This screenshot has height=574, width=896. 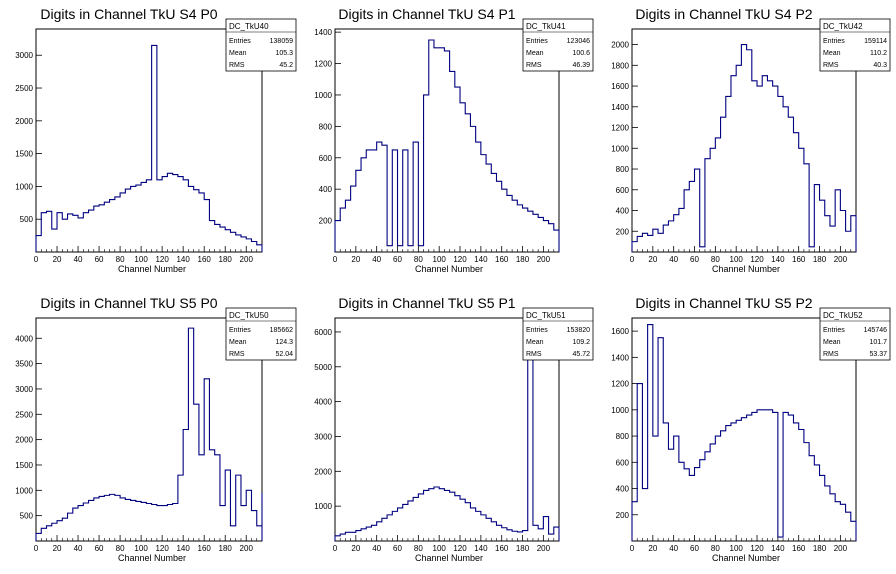 What do you see at coordinates (546, 26) in the screenshot?
I see `stats-name: DC_TkU41` at bounding box center [546, 26].